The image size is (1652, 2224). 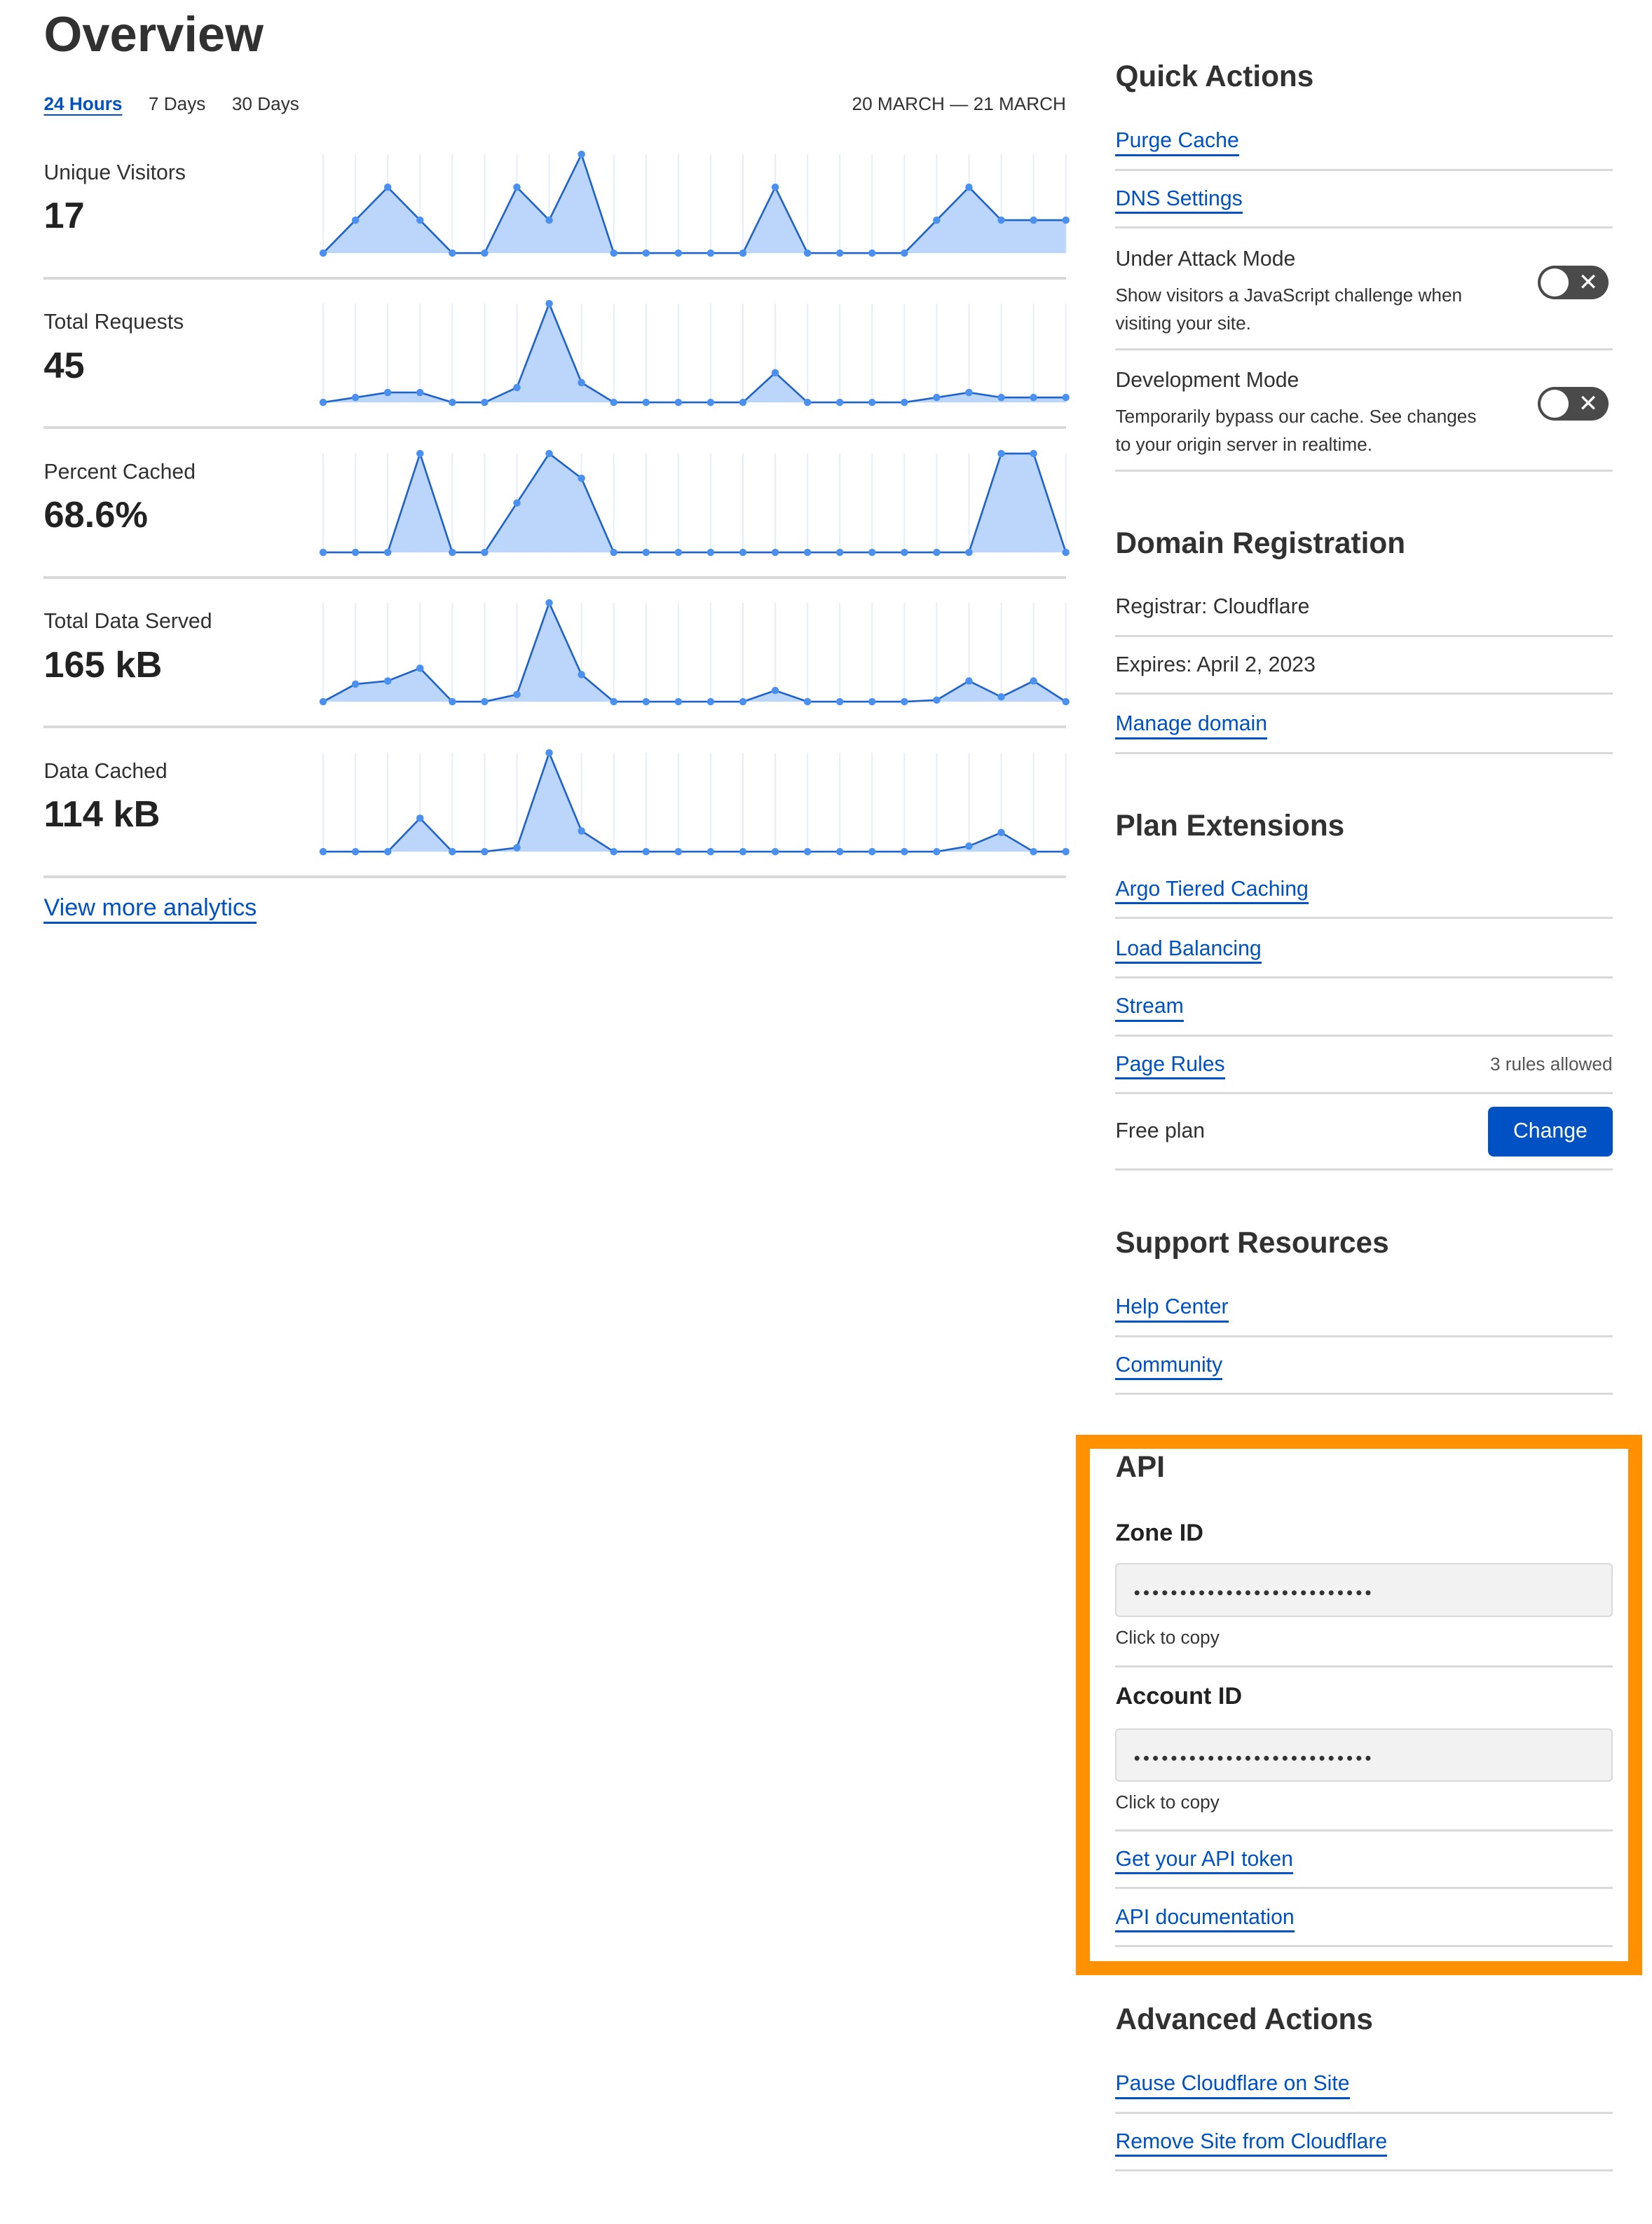 What do you see at coordinates (1550, 1132) in the screenshot?
I see `change-plan-button: Change` at bounding box center [1550, 1132].